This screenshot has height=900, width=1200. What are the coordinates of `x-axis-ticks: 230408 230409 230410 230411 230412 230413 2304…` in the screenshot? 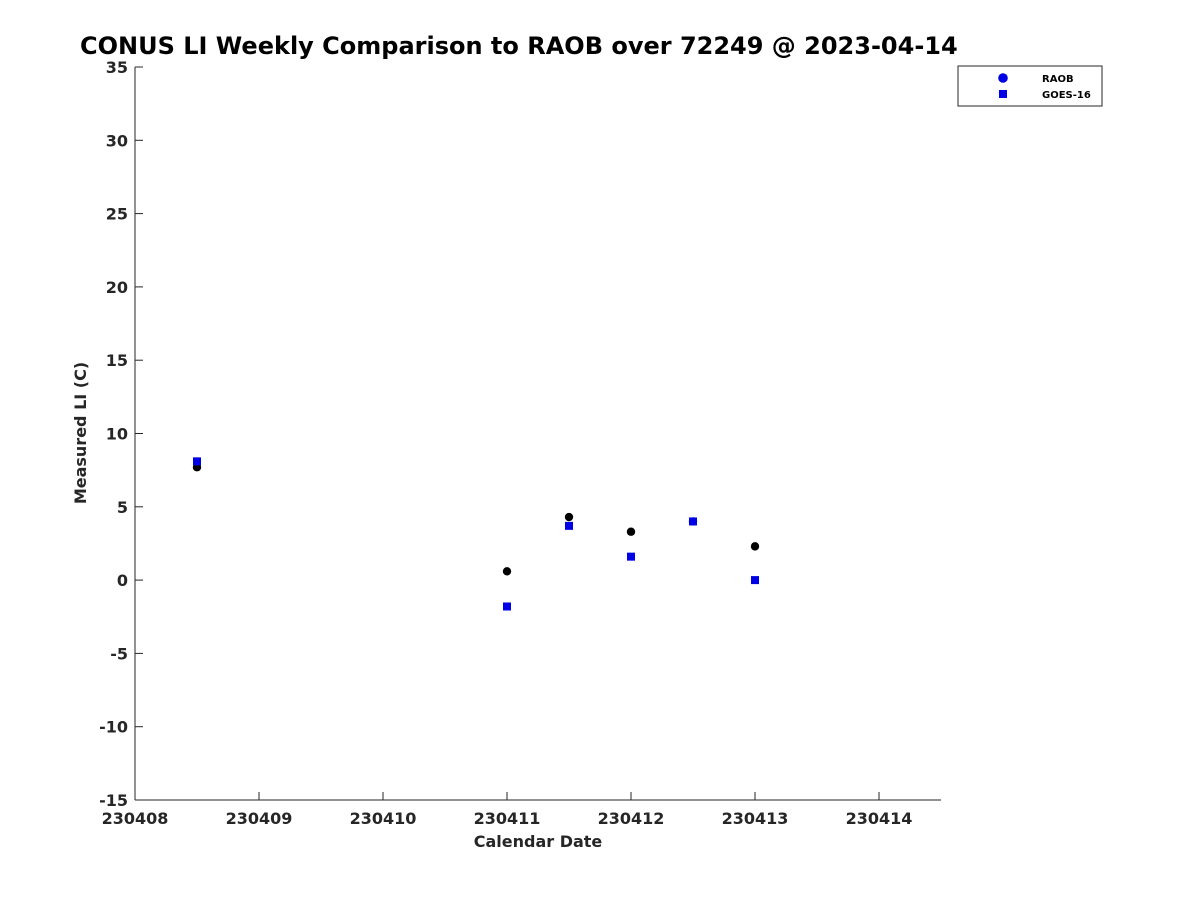 It's located at (507, 810).